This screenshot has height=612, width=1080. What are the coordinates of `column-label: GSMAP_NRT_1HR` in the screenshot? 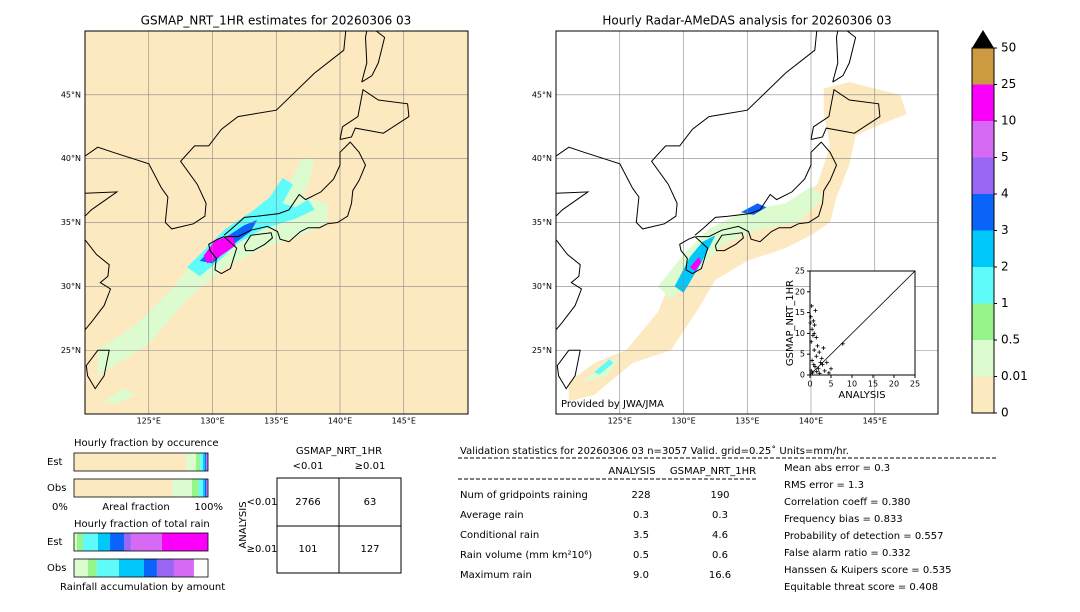 It's located at (713, 471).